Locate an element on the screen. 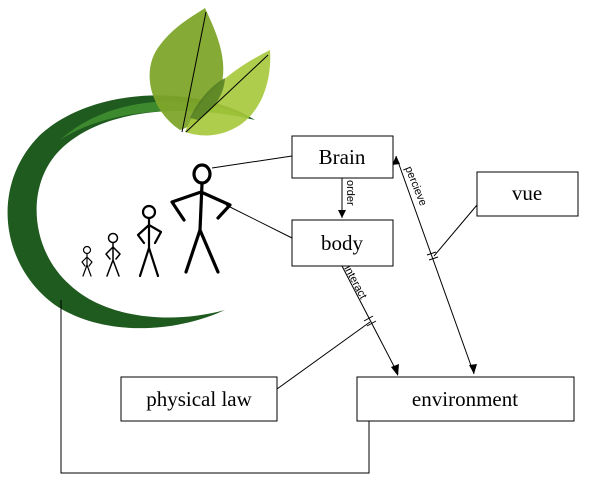 Image resolution: width=591 pixels, height=488 pixels. perceive-arrowhead-bottom is located at coordinates (473, 369).